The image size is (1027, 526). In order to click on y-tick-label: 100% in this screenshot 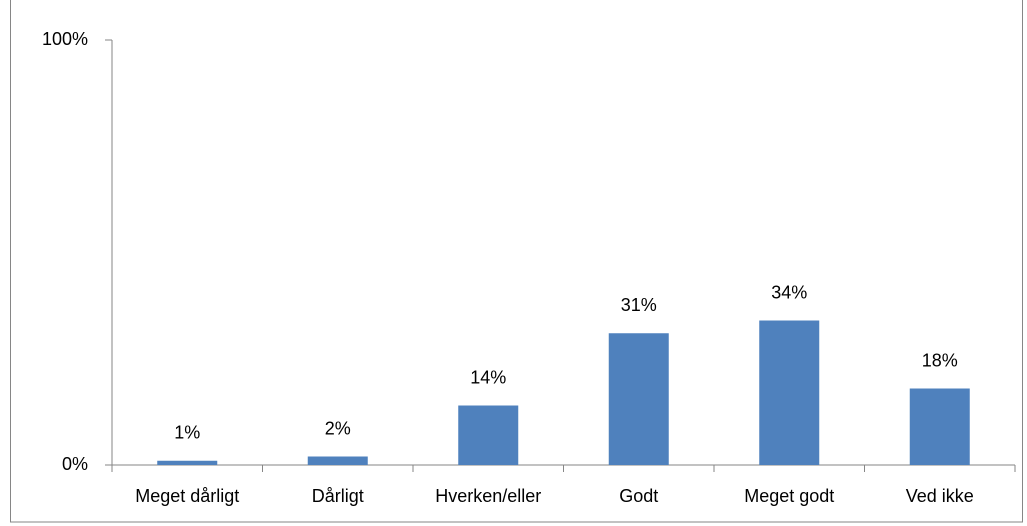, I will do `click(65, 39)`.